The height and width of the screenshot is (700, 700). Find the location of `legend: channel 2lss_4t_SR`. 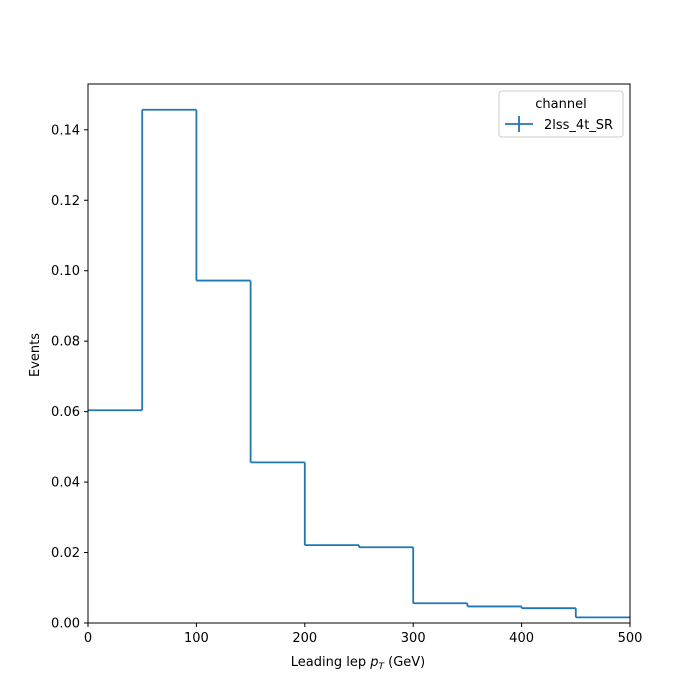

legend: channel 2lss_4t_SR is located at coordinates (561, 114).